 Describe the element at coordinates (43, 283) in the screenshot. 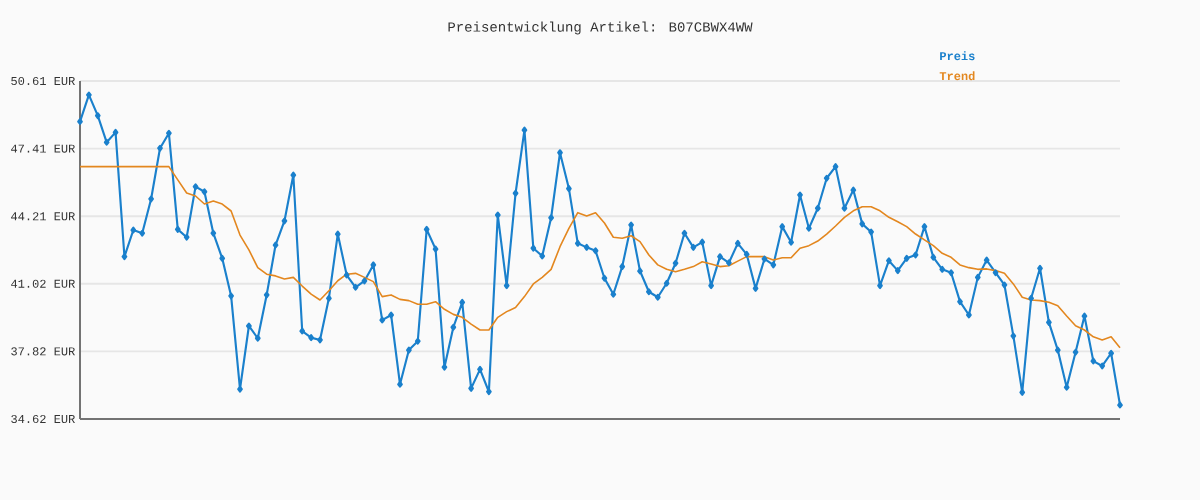

I see `y-tick-label: 41.02 EUR` at that location.